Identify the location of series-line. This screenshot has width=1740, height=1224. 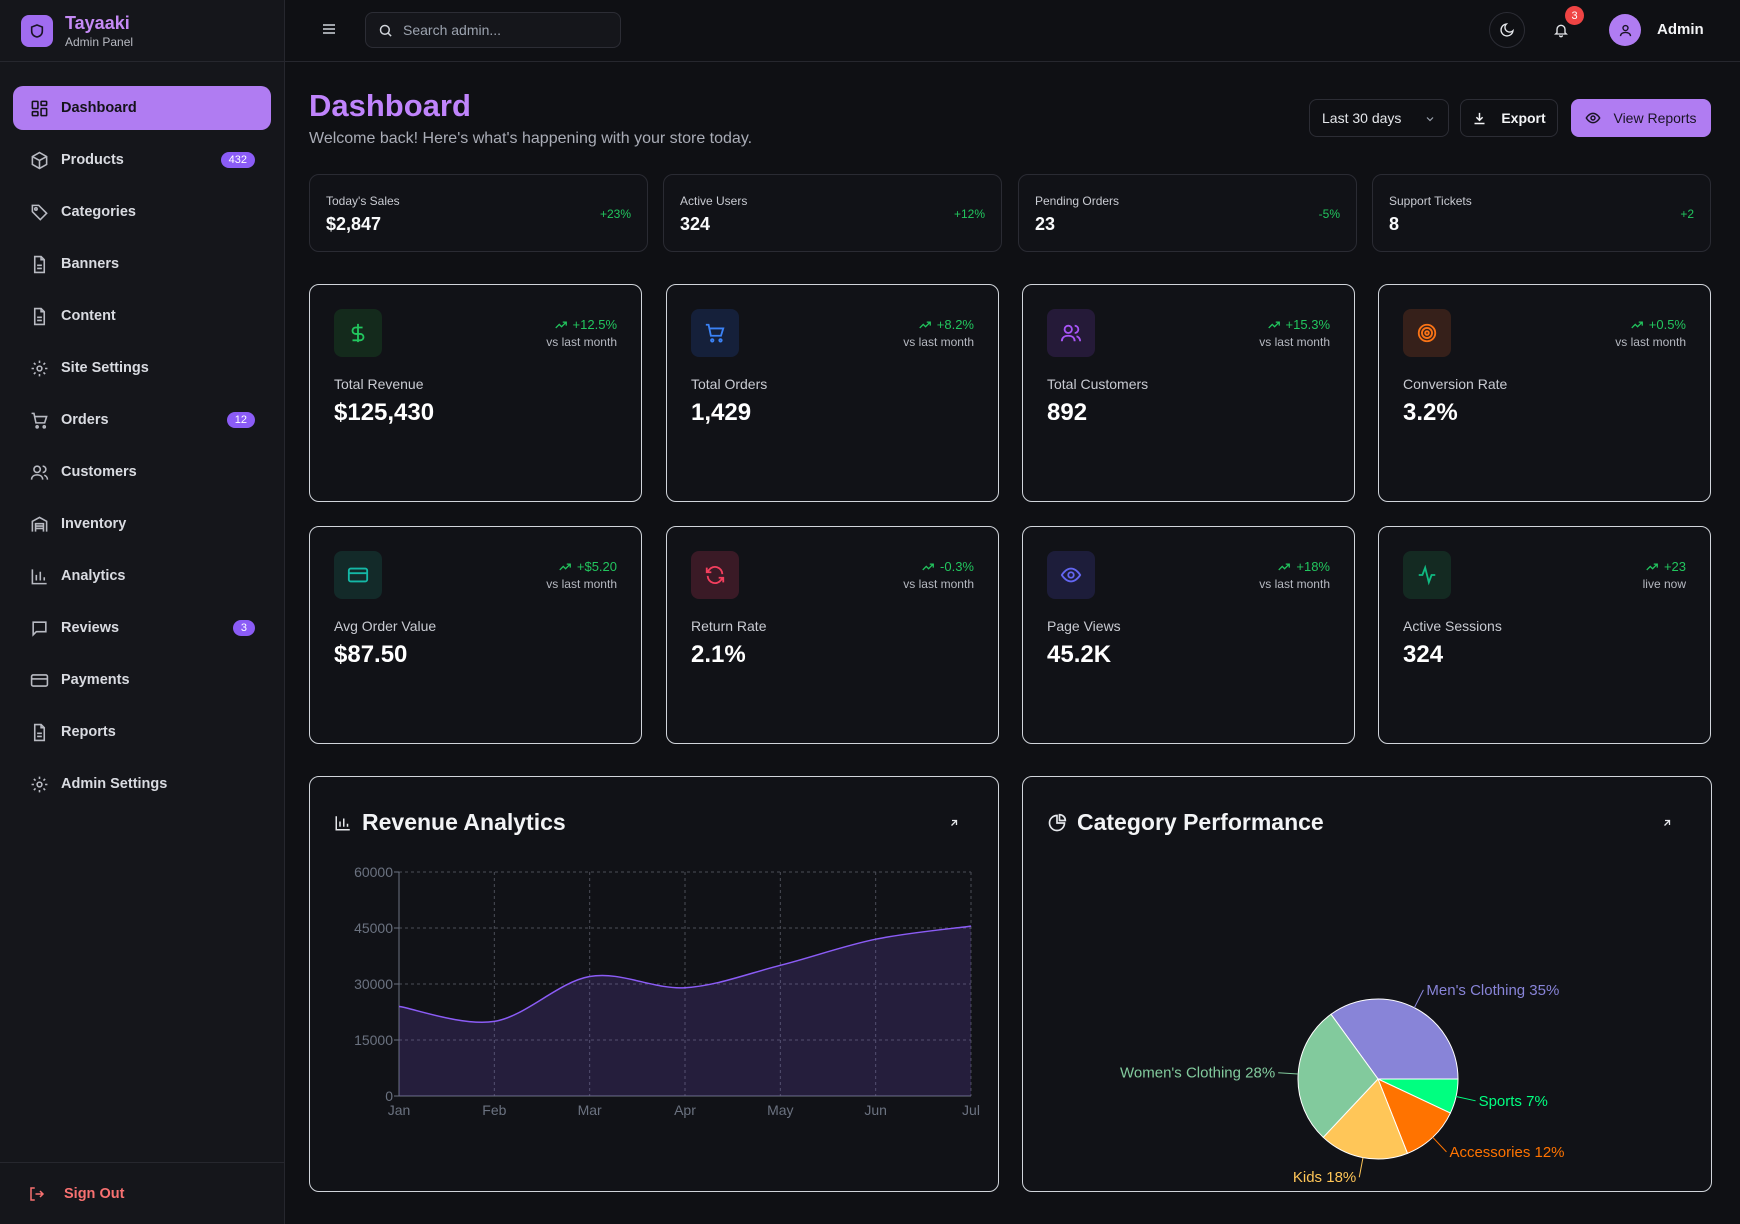
(685, 974).